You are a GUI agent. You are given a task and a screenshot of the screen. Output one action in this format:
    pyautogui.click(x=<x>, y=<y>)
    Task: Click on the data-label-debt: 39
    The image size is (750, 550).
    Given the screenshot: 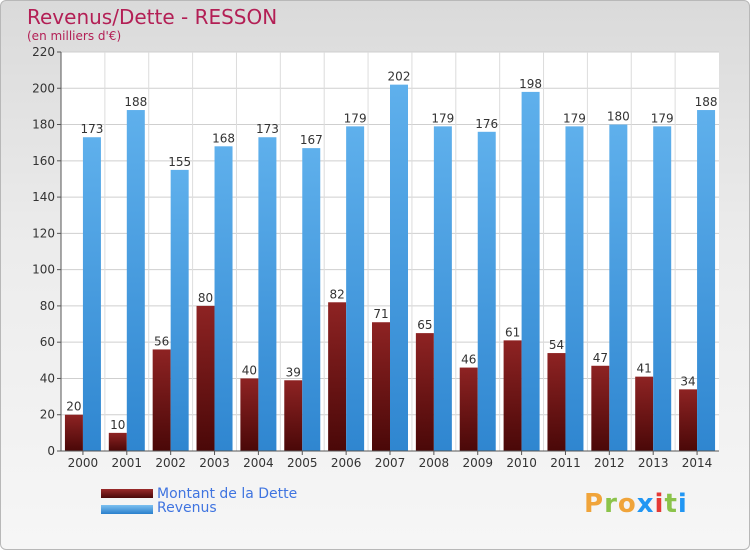 What is the action you would take?
    pyautogui.click(x=293, y=372)
    